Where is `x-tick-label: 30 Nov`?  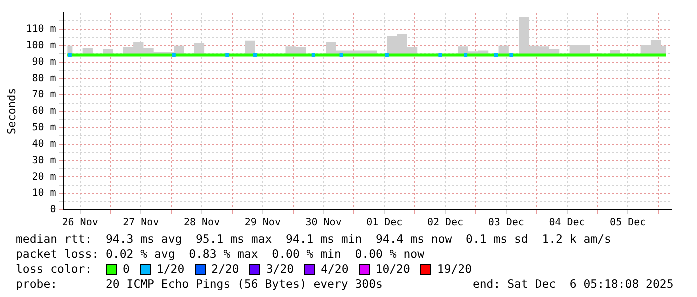 x-tick-label: 30 Nov is located at coordinates (324, 223).